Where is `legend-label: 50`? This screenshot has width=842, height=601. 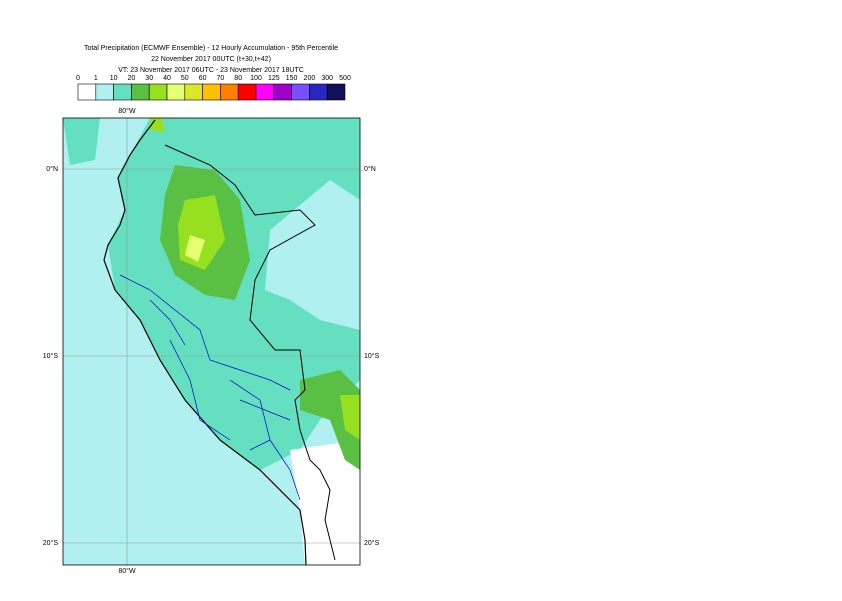 legend-label: 50 is located at coordinates (185, 78).